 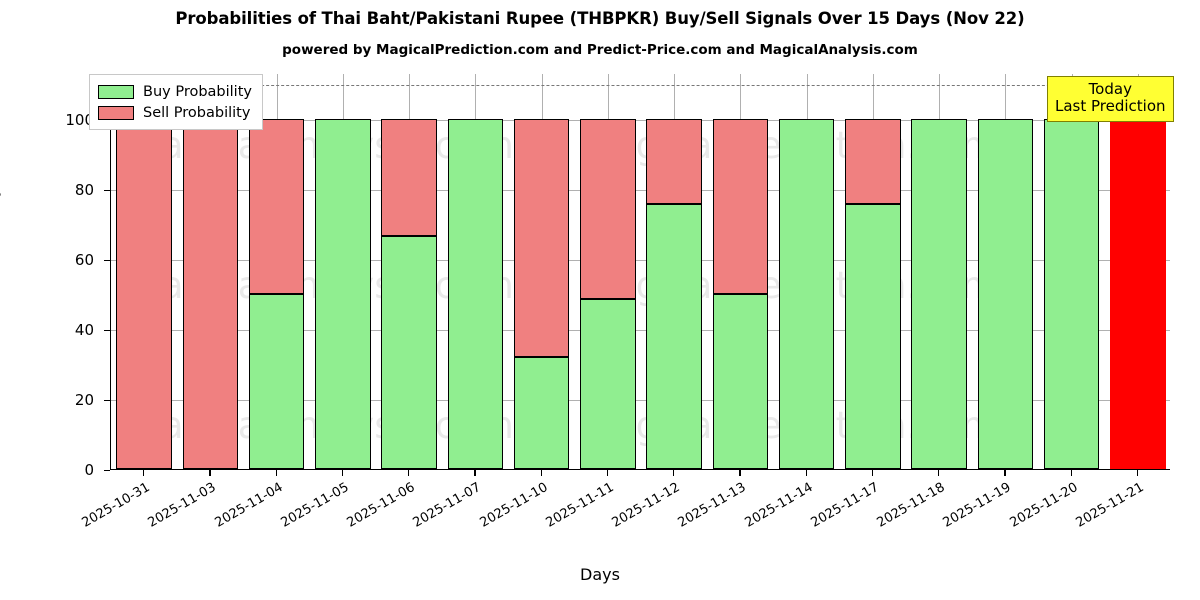 What do you see at coordinates (84, 259) in the screenshot?
I see `y-tick-label: 60` at bounding box center [84, 259].